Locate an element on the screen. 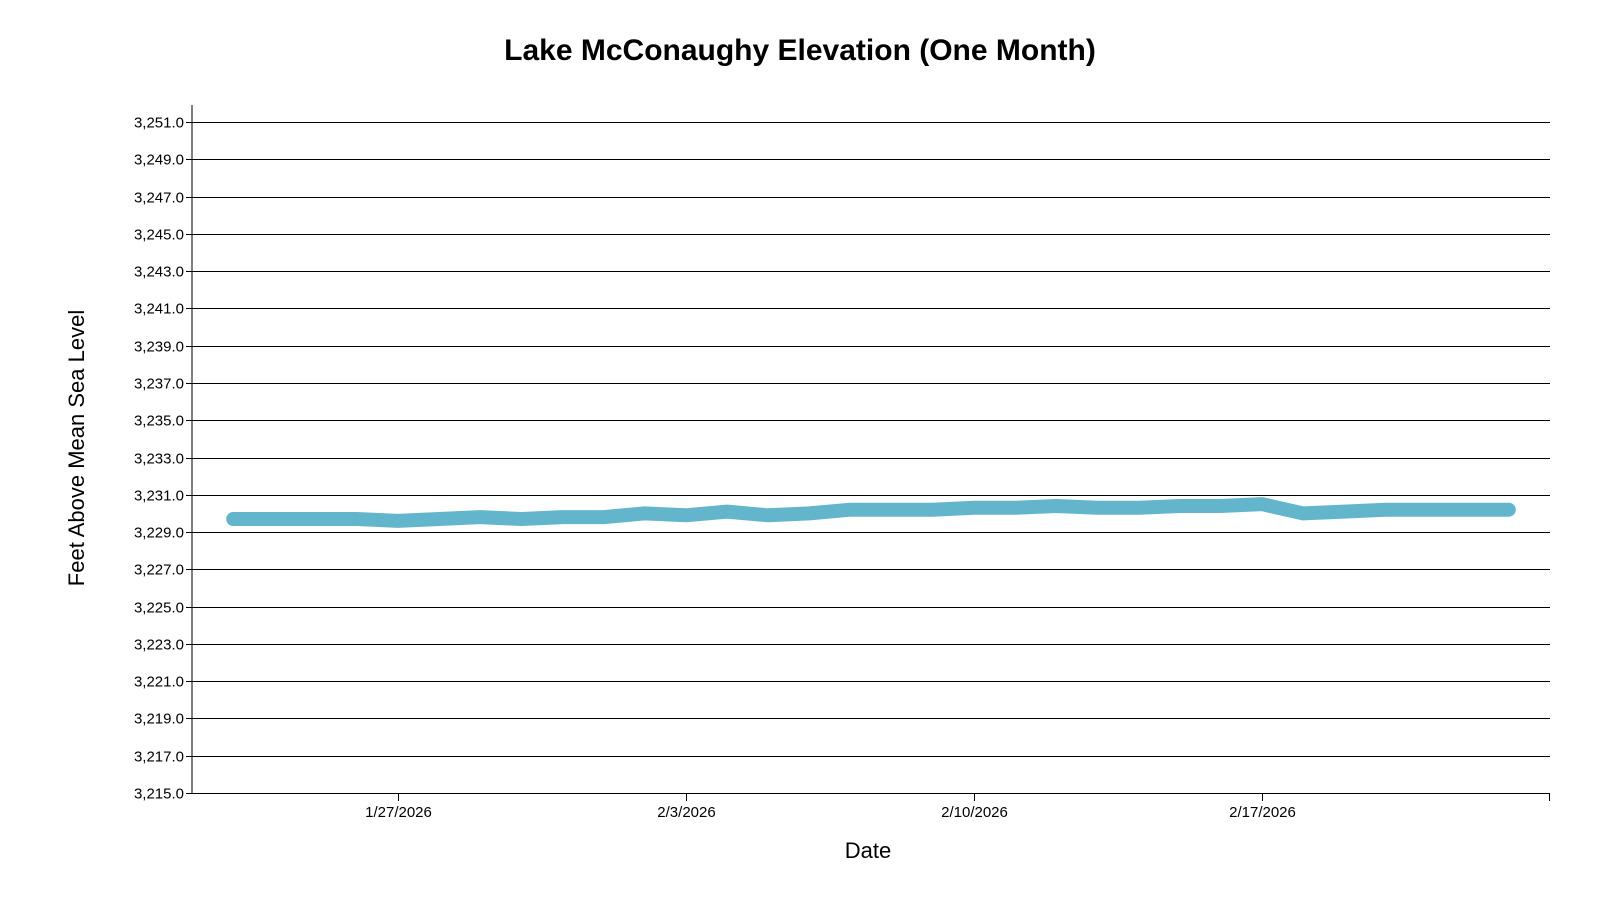 The image size is (1600, 900). x-tick-label: 2/10/2026 is located at coordinates (974, 812).